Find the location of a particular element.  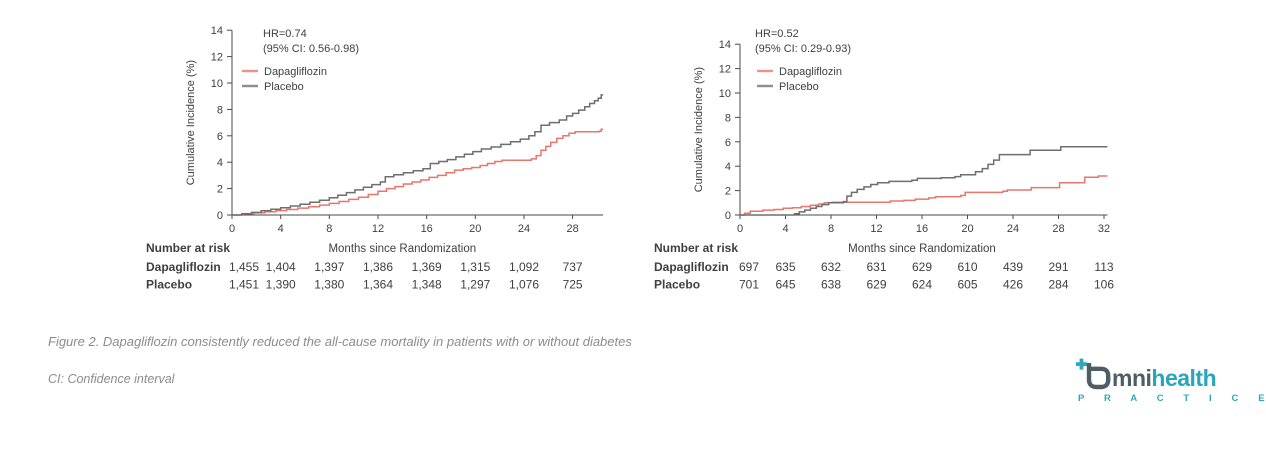

risk-value: 632 is located at coordinates (831, 267).